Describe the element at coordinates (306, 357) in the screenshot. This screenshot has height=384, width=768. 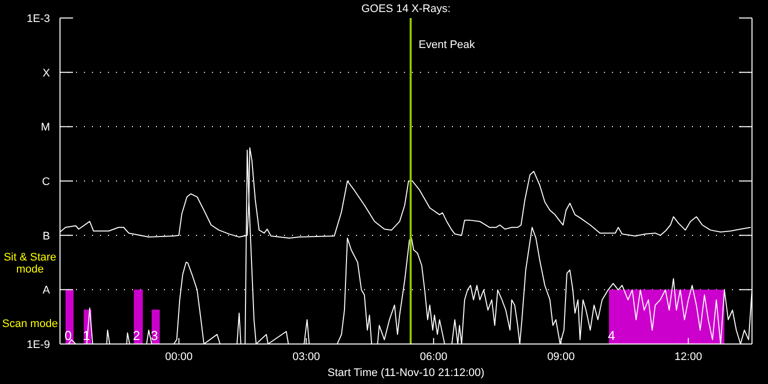
I see `x-tick-label: 03:00` at that location.